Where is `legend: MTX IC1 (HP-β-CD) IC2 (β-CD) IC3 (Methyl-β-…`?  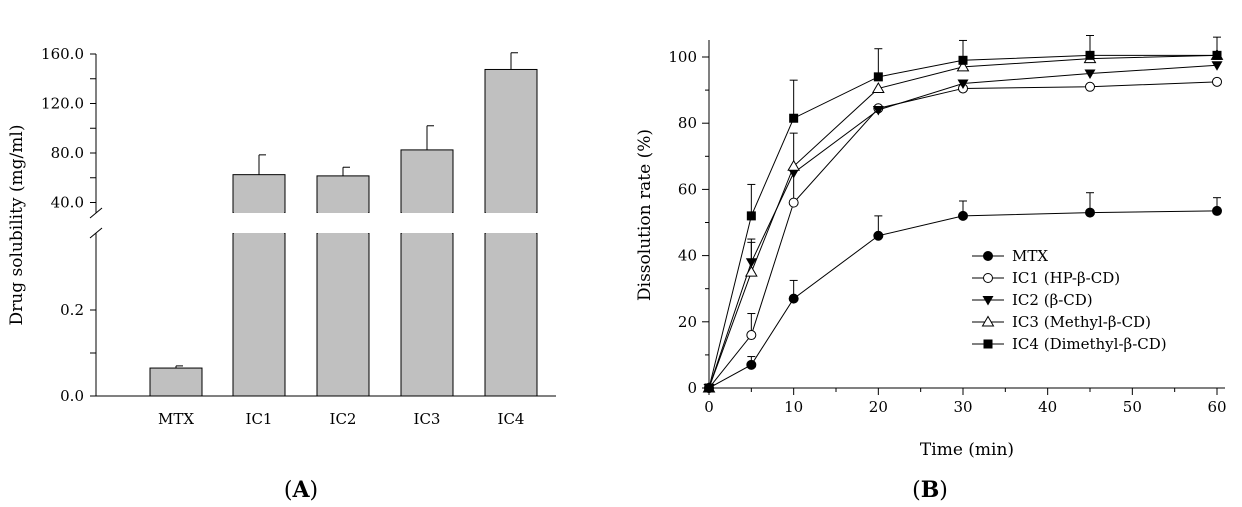
legend: MTX IC1 (HP-β-CD) IC2 (β-CD) IC3 (Methyl-β-… is located at coordinates (1069, 300).